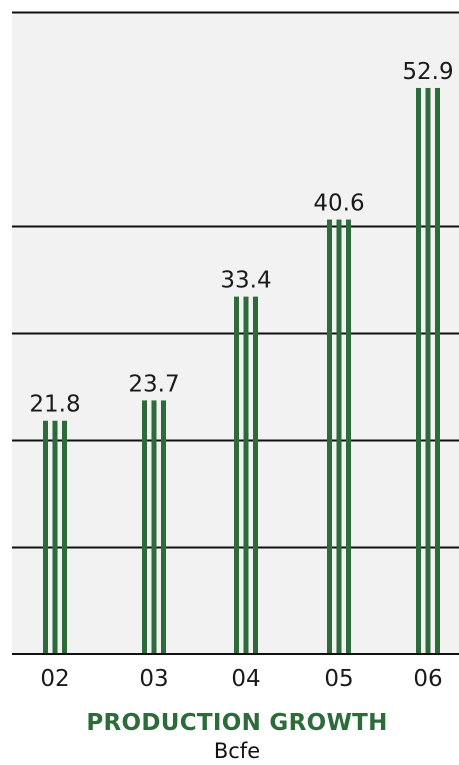 The height and width of the screenshot is (765, 459). Describe the element at coordinates (236, 723) in the screenshot. I see `chart-title: PRODUCTION GROWTH` at that location.